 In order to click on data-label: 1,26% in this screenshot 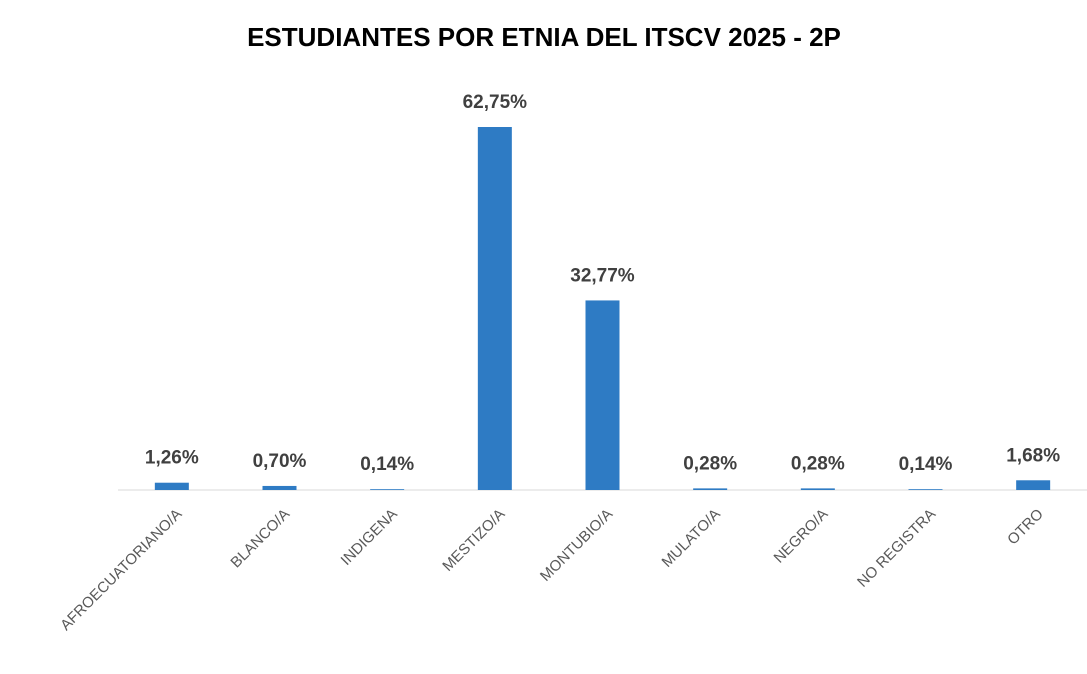, I will do `click(172, 458)`.